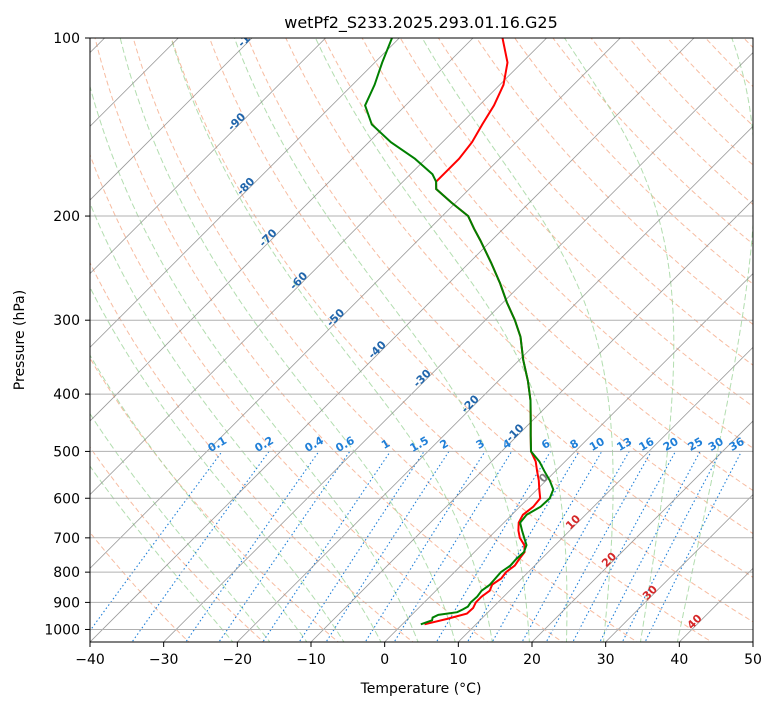  Describe the element at coordinates (62, 630) in the screenshot. I see `y-tick-label: 1000` at that location.